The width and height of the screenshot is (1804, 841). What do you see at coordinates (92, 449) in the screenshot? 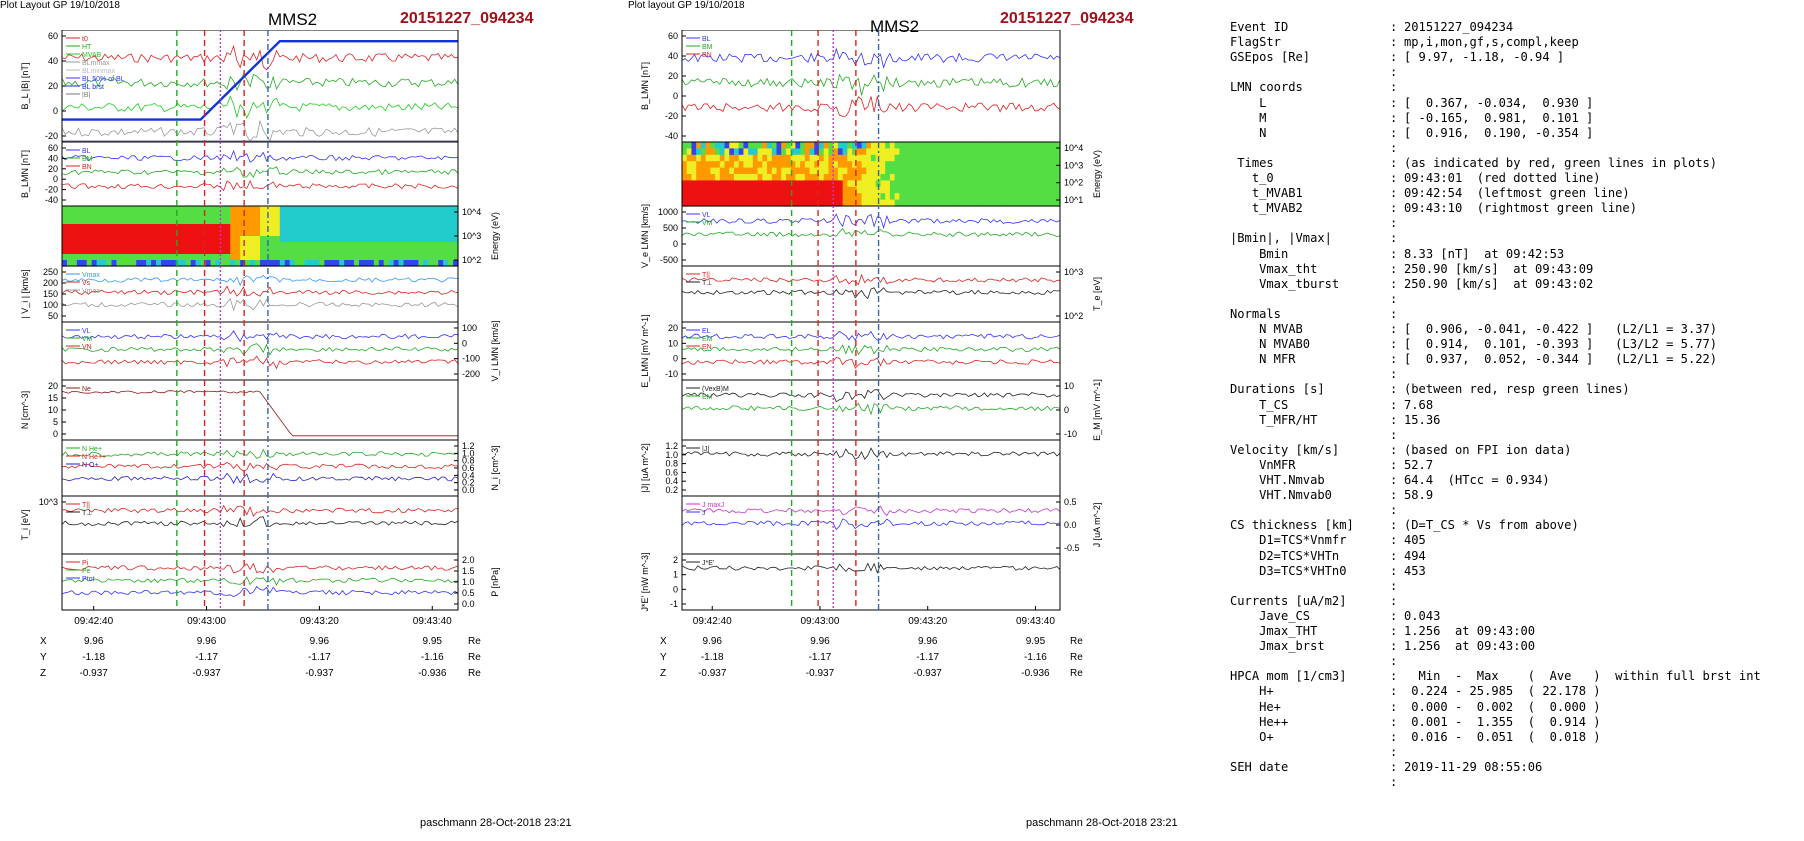
I see `legend-label: N He+` at bounding box center [92, 449].